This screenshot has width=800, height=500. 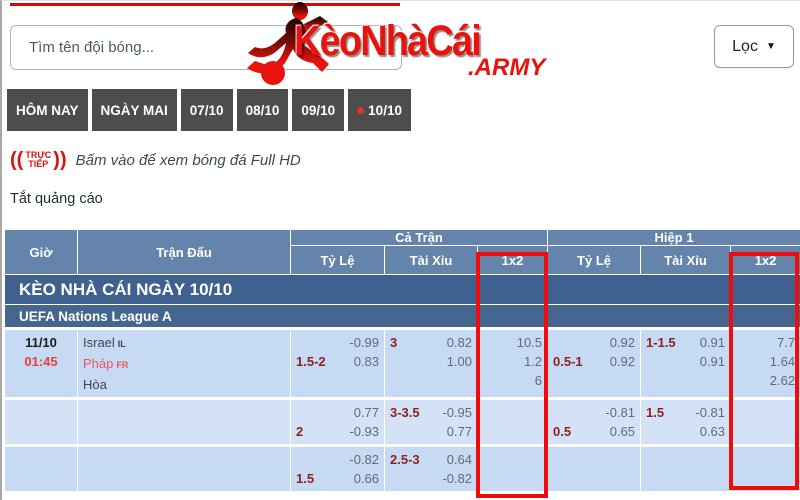 What do you see at coordinates (512, 363) in the screenshot?
I see `ft-1x2-cell: 10.5 1.2 6` at bounding box center [512, 363].